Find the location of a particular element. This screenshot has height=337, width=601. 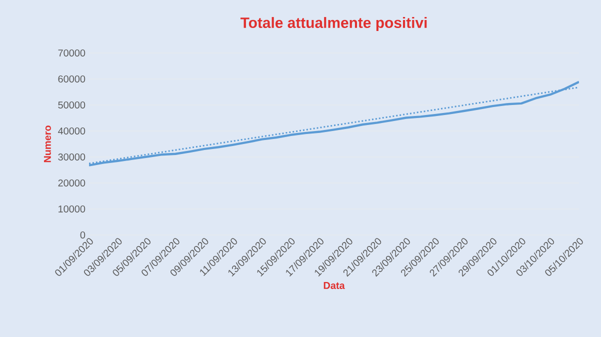

y-tick-label: 10000 is located at coordinates (72, 209).